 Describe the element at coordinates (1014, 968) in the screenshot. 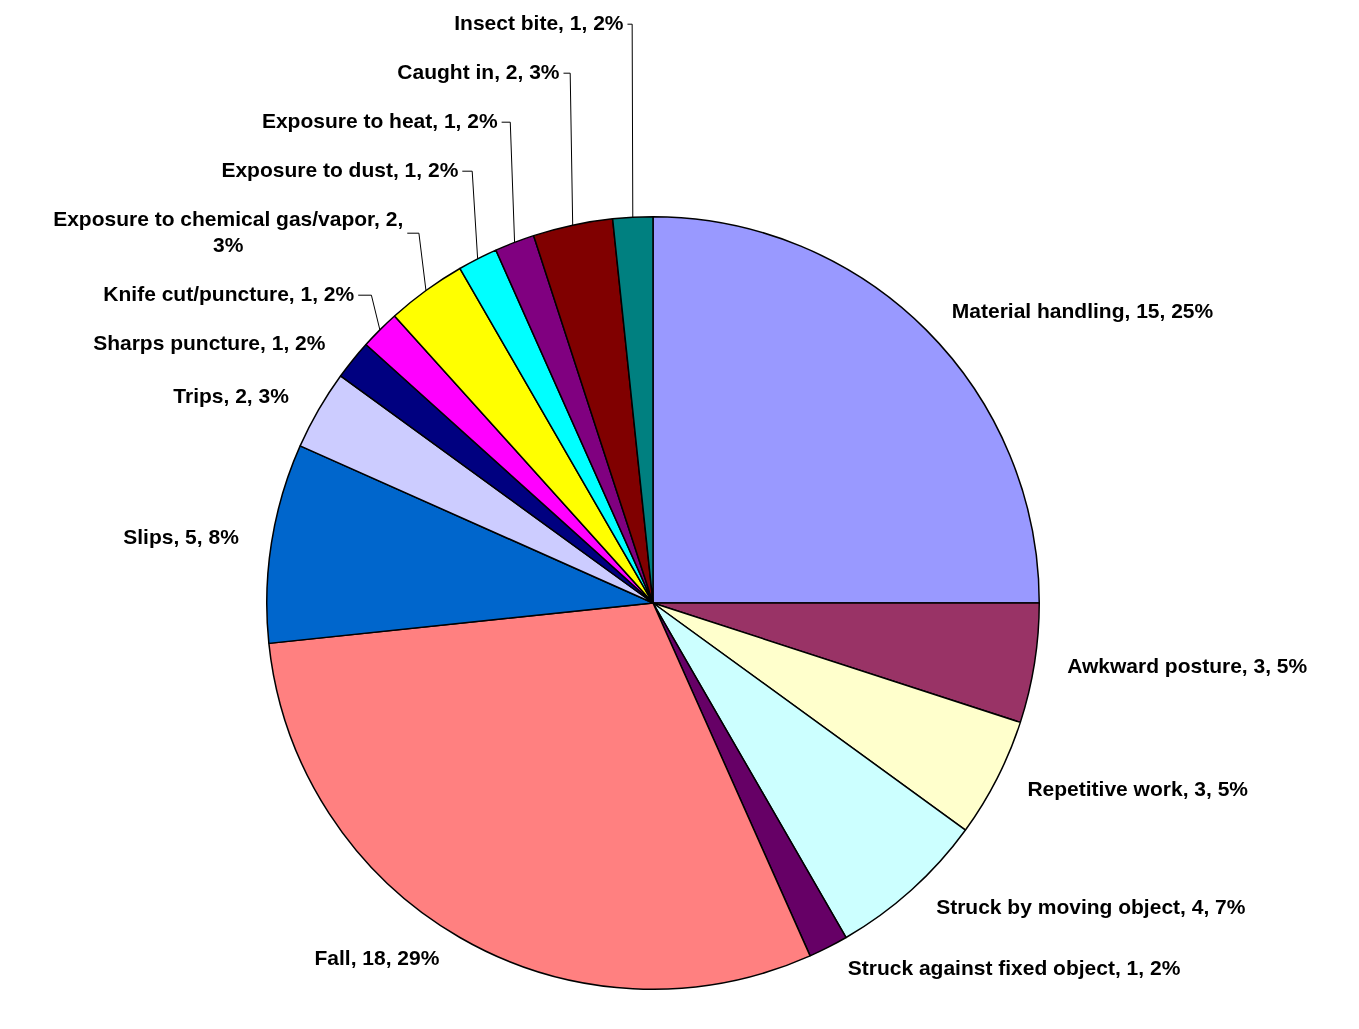

I see `slice-label: Struck against fixed object, 1, 2%` at that location.